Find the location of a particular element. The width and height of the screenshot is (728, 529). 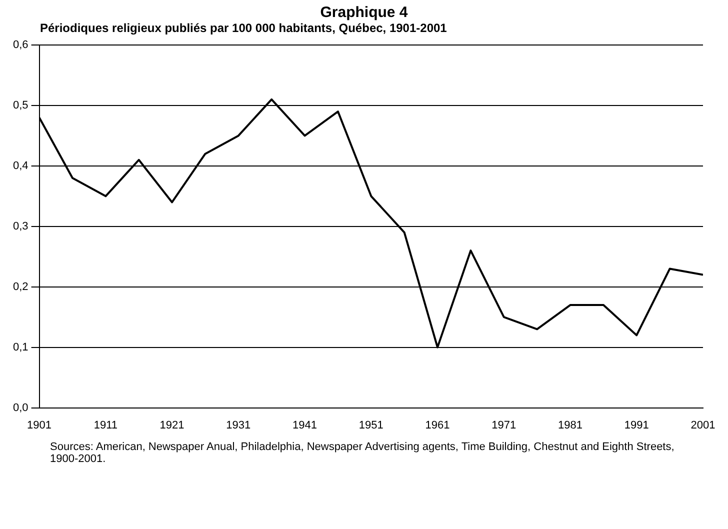

x-tick-label: 1971 is located at coordinates (504, 425).